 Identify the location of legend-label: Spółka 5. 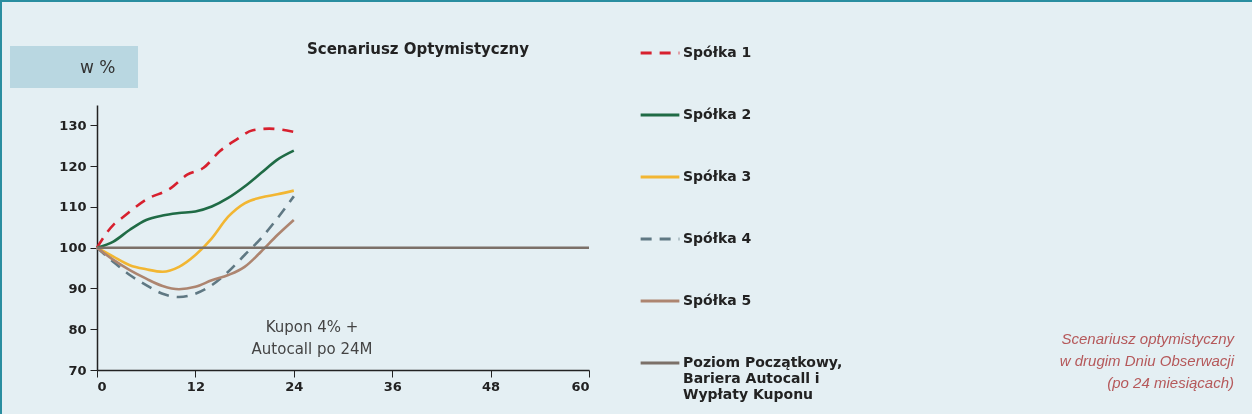
(717, 300).